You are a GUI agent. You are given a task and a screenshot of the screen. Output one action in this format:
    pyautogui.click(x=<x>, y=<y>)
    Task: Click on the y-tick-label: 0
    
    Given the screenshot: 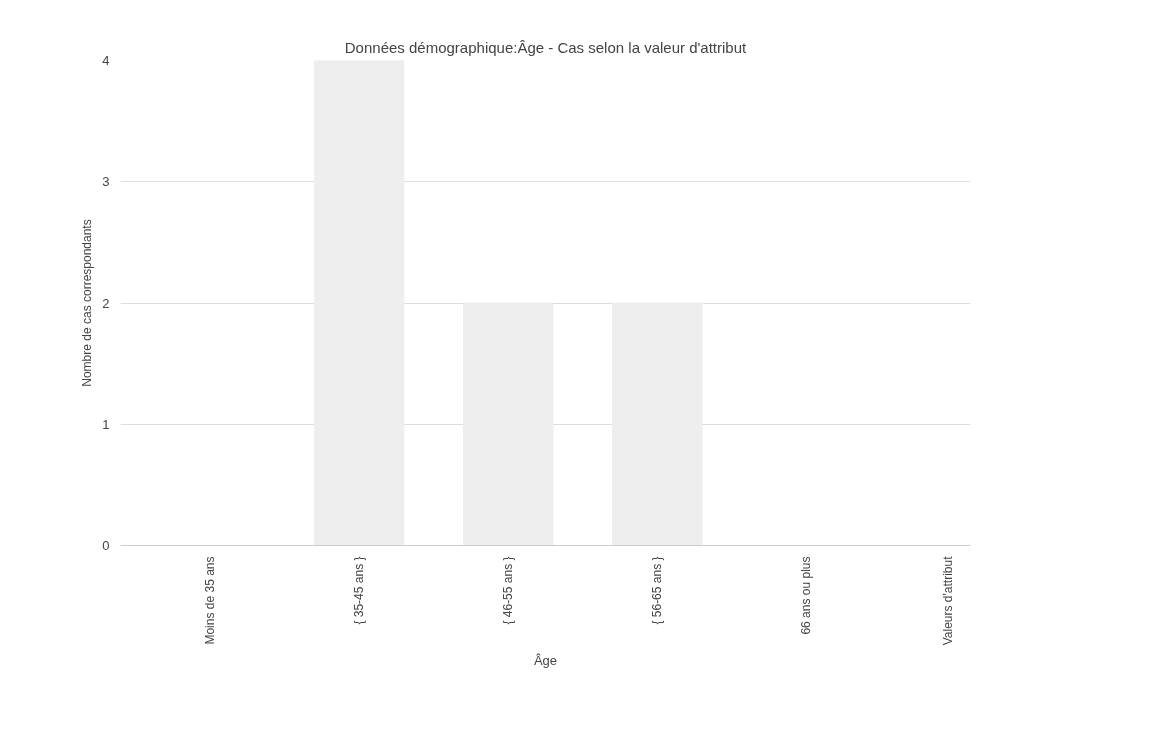 What is the action you would take?
    pyautogui.click(x=106, y=545)
    